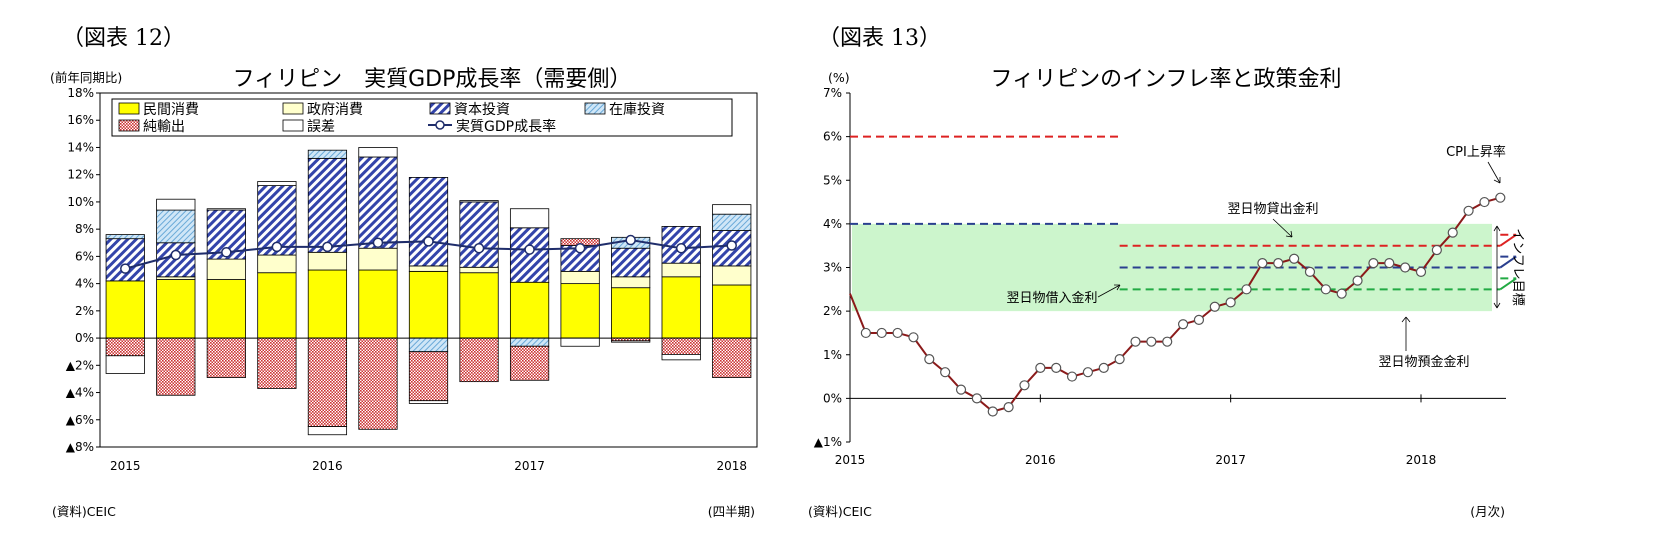  I want to click on borrowing-rate-arrow, so click(1109, 291).